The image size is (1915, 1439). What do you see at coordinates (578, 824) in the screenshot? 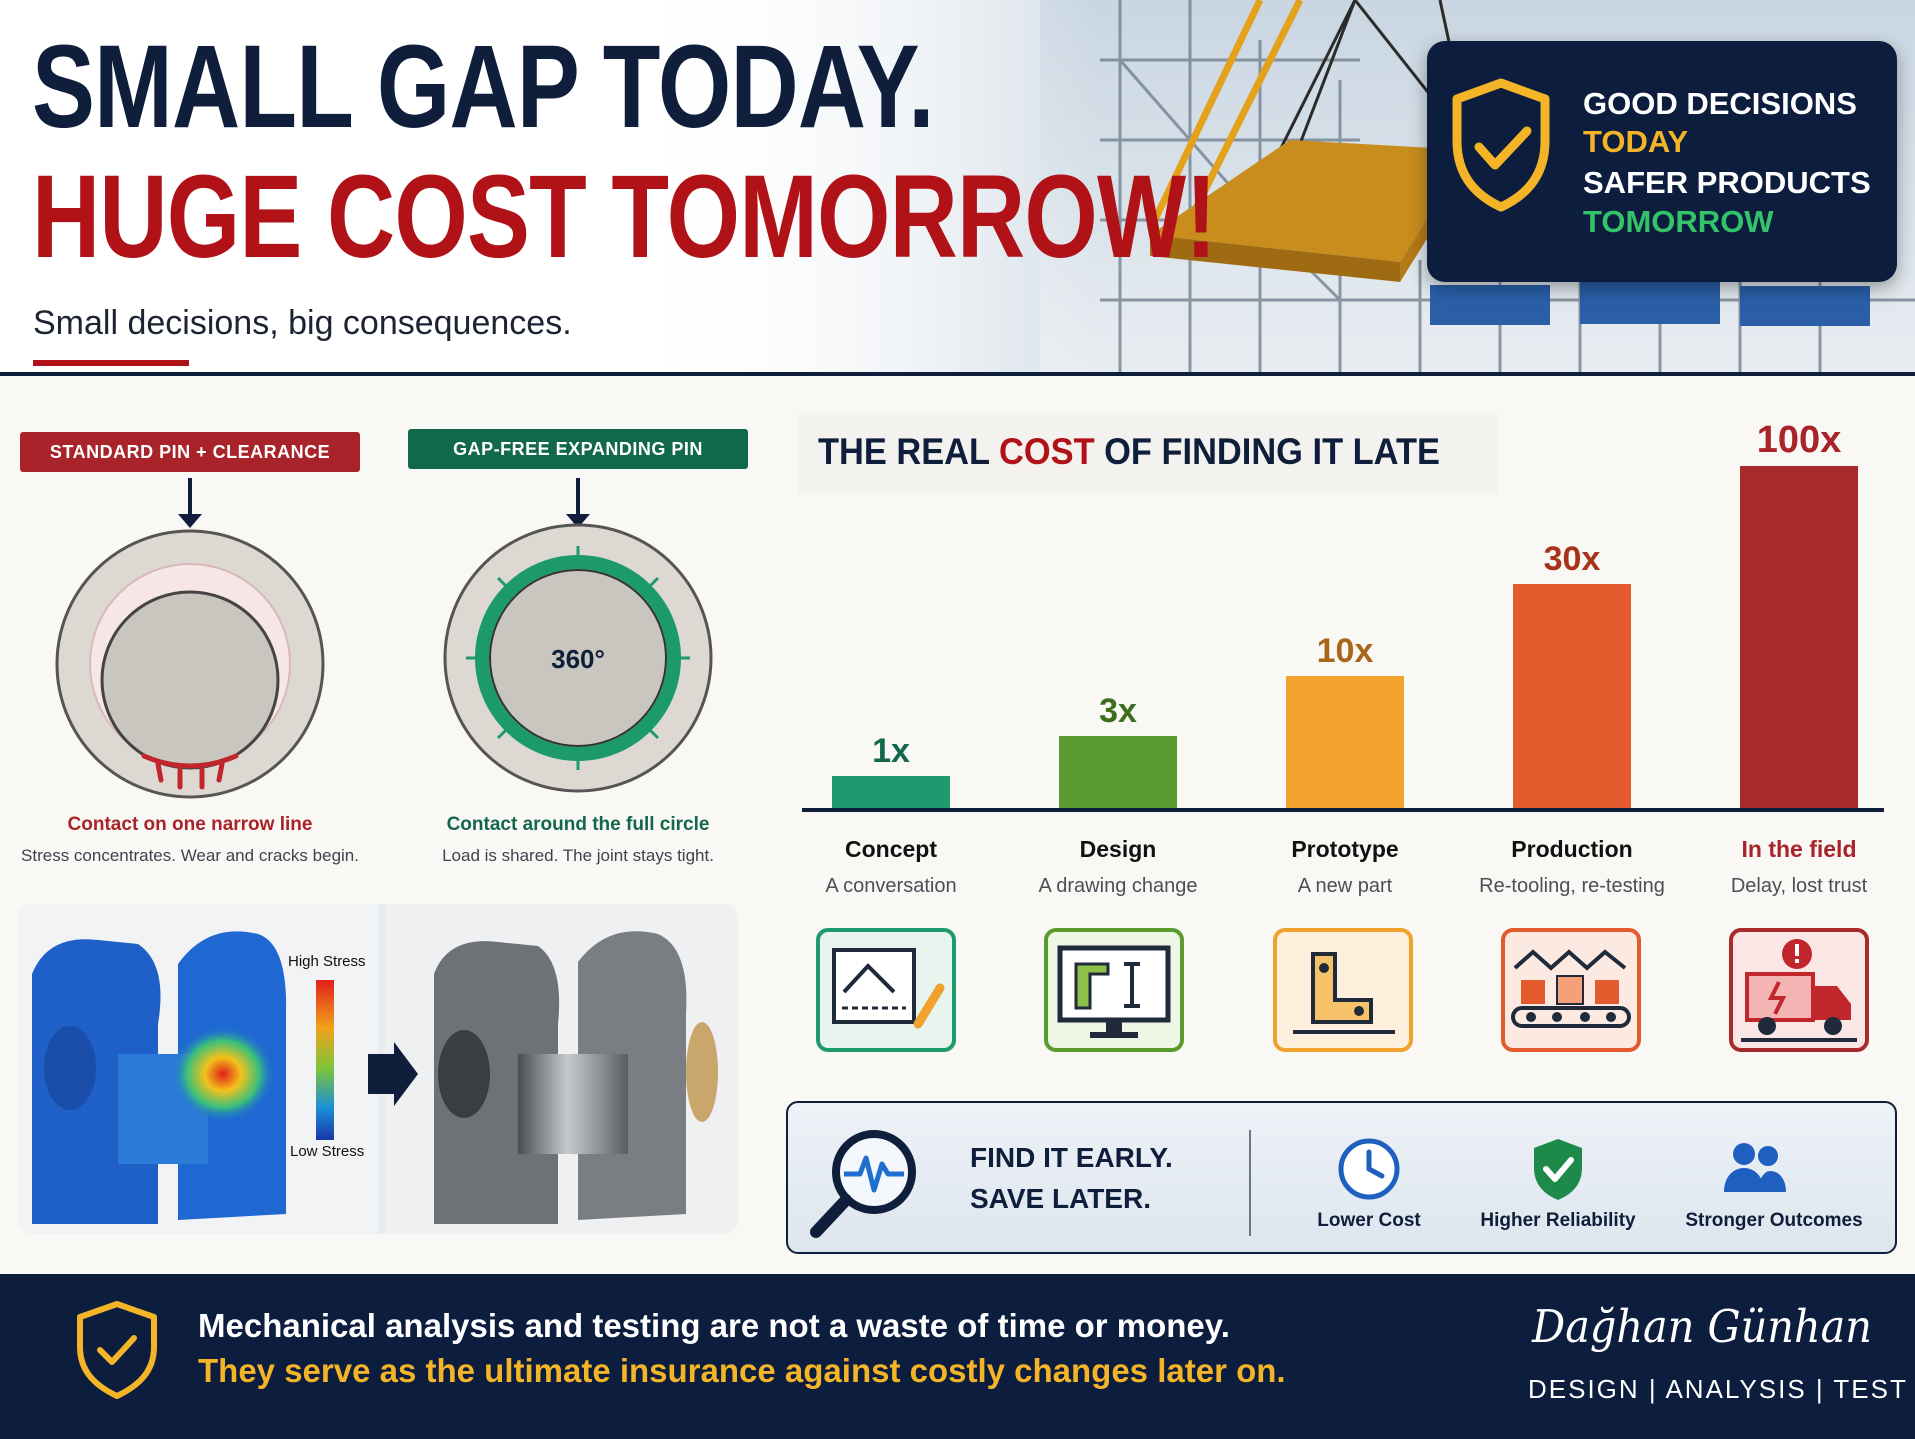
I see `expanding-pin-caption: Contact around the full circle` at bounding box center [578, 824].